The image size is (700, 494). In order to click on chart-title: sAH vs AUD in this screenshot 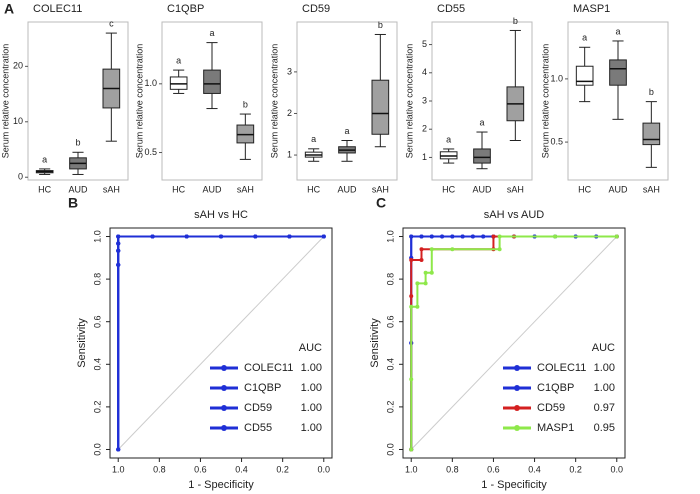, I will do `click(514, 215)`.